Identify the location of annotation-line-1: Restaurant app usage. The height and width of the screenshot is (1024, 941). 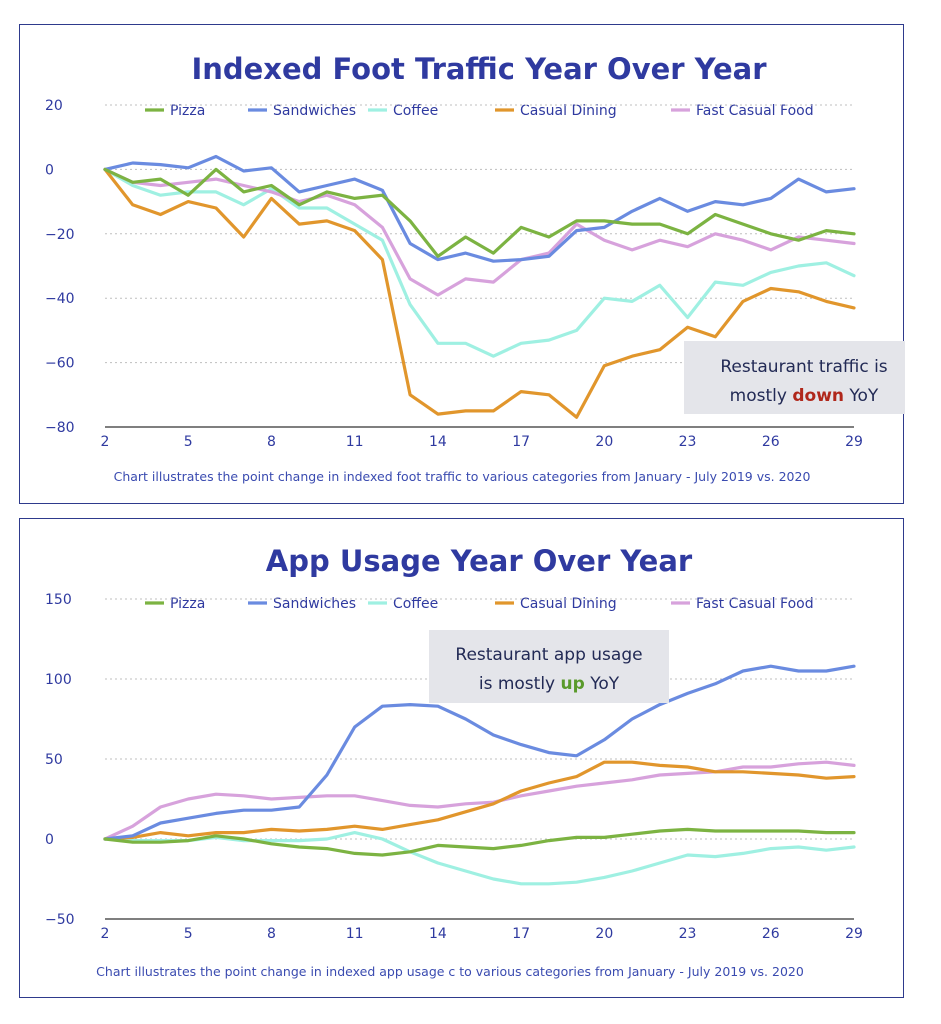
(548, 655).